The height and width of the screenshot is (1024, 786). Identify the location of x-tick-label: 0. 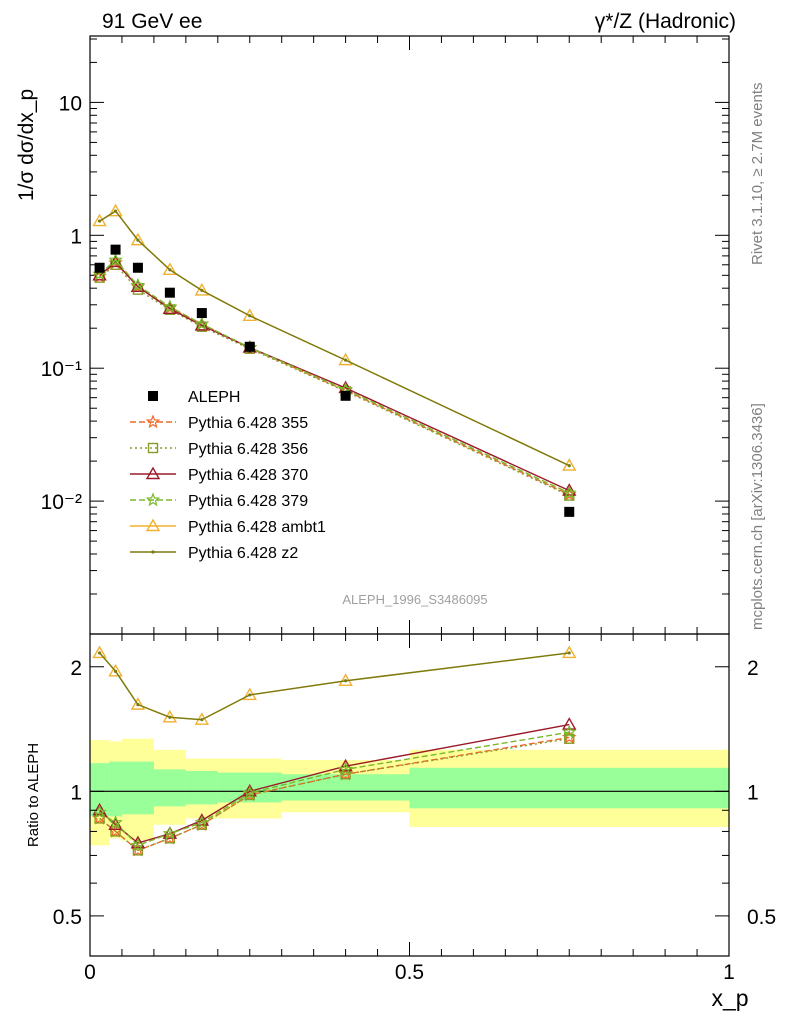
(90, 972).